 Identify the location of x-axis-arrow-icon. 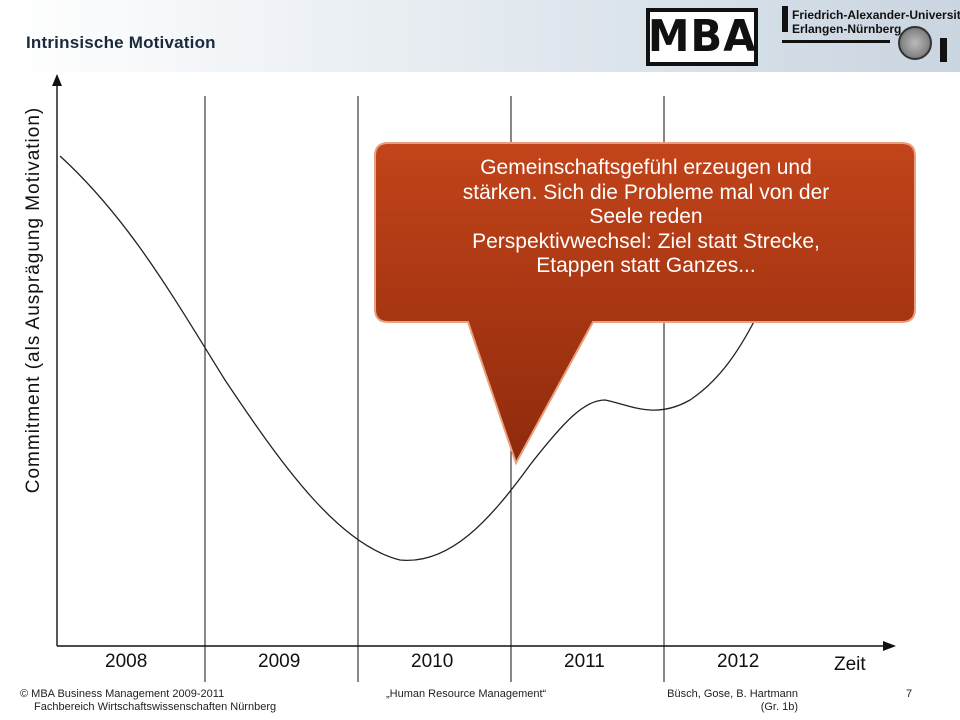
(889, 646).